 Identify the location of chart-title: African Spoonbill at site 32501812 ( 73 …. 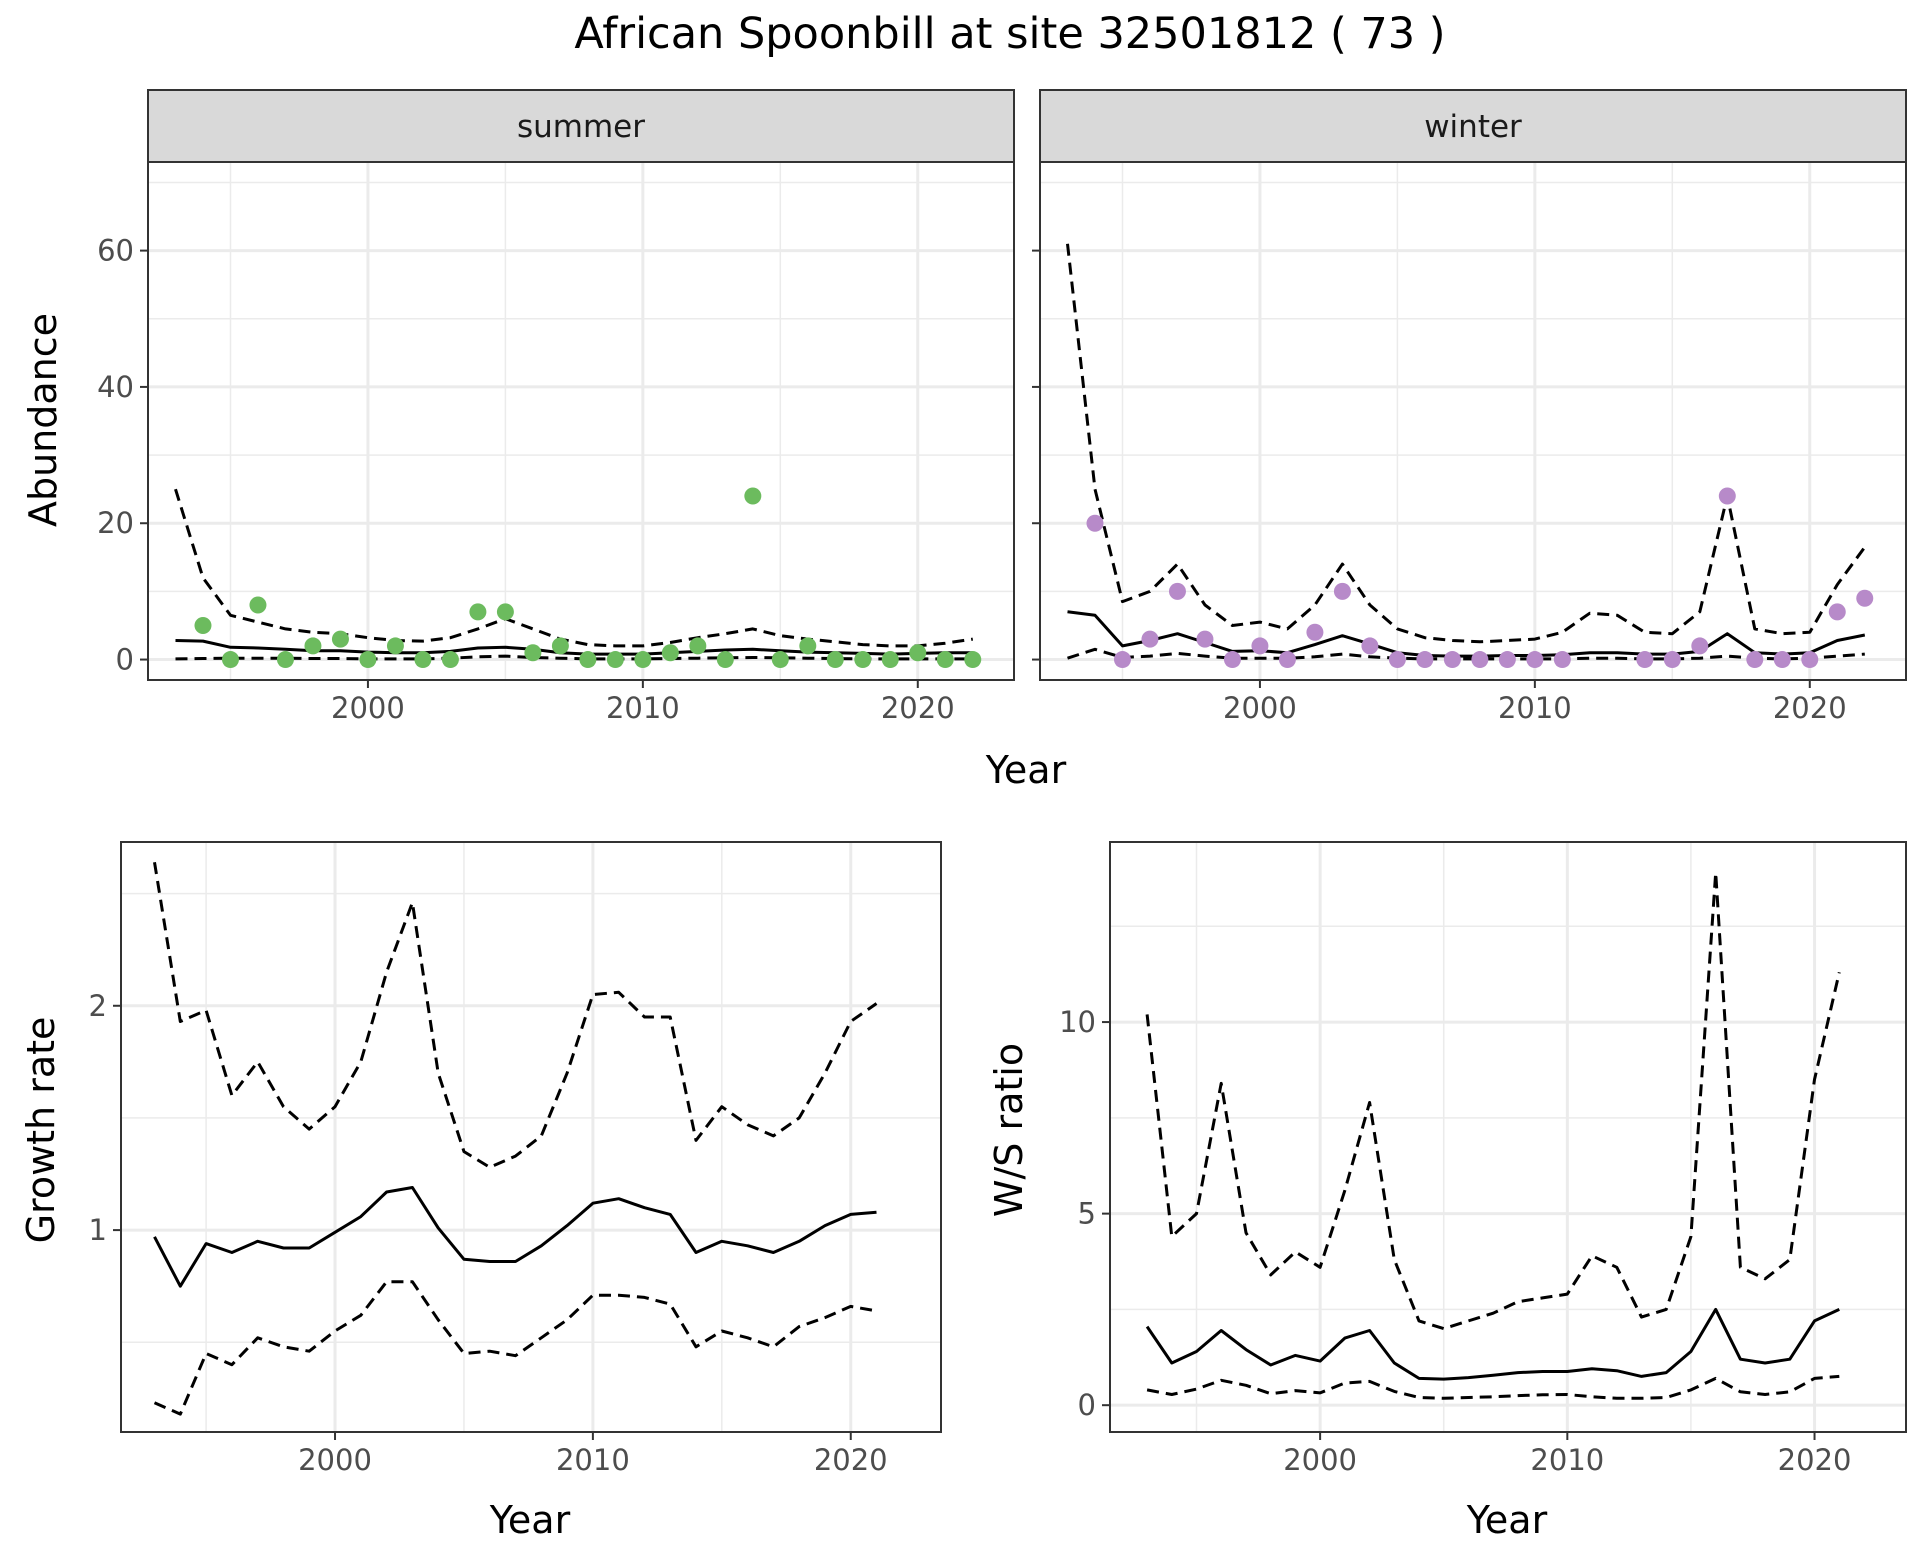
(1009, 34).